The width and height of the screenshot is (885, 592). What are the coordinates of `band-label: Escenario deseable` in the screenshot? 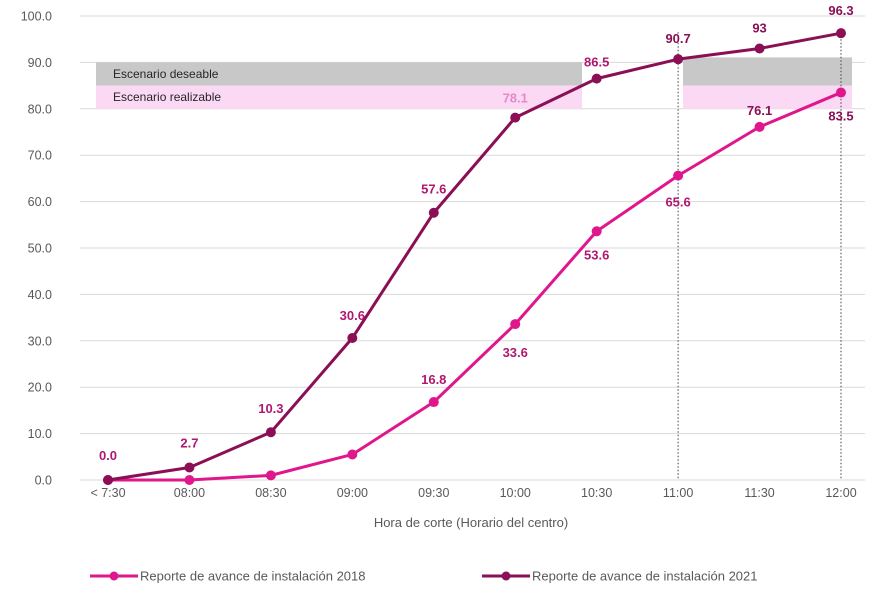 It's located at (166, 74).